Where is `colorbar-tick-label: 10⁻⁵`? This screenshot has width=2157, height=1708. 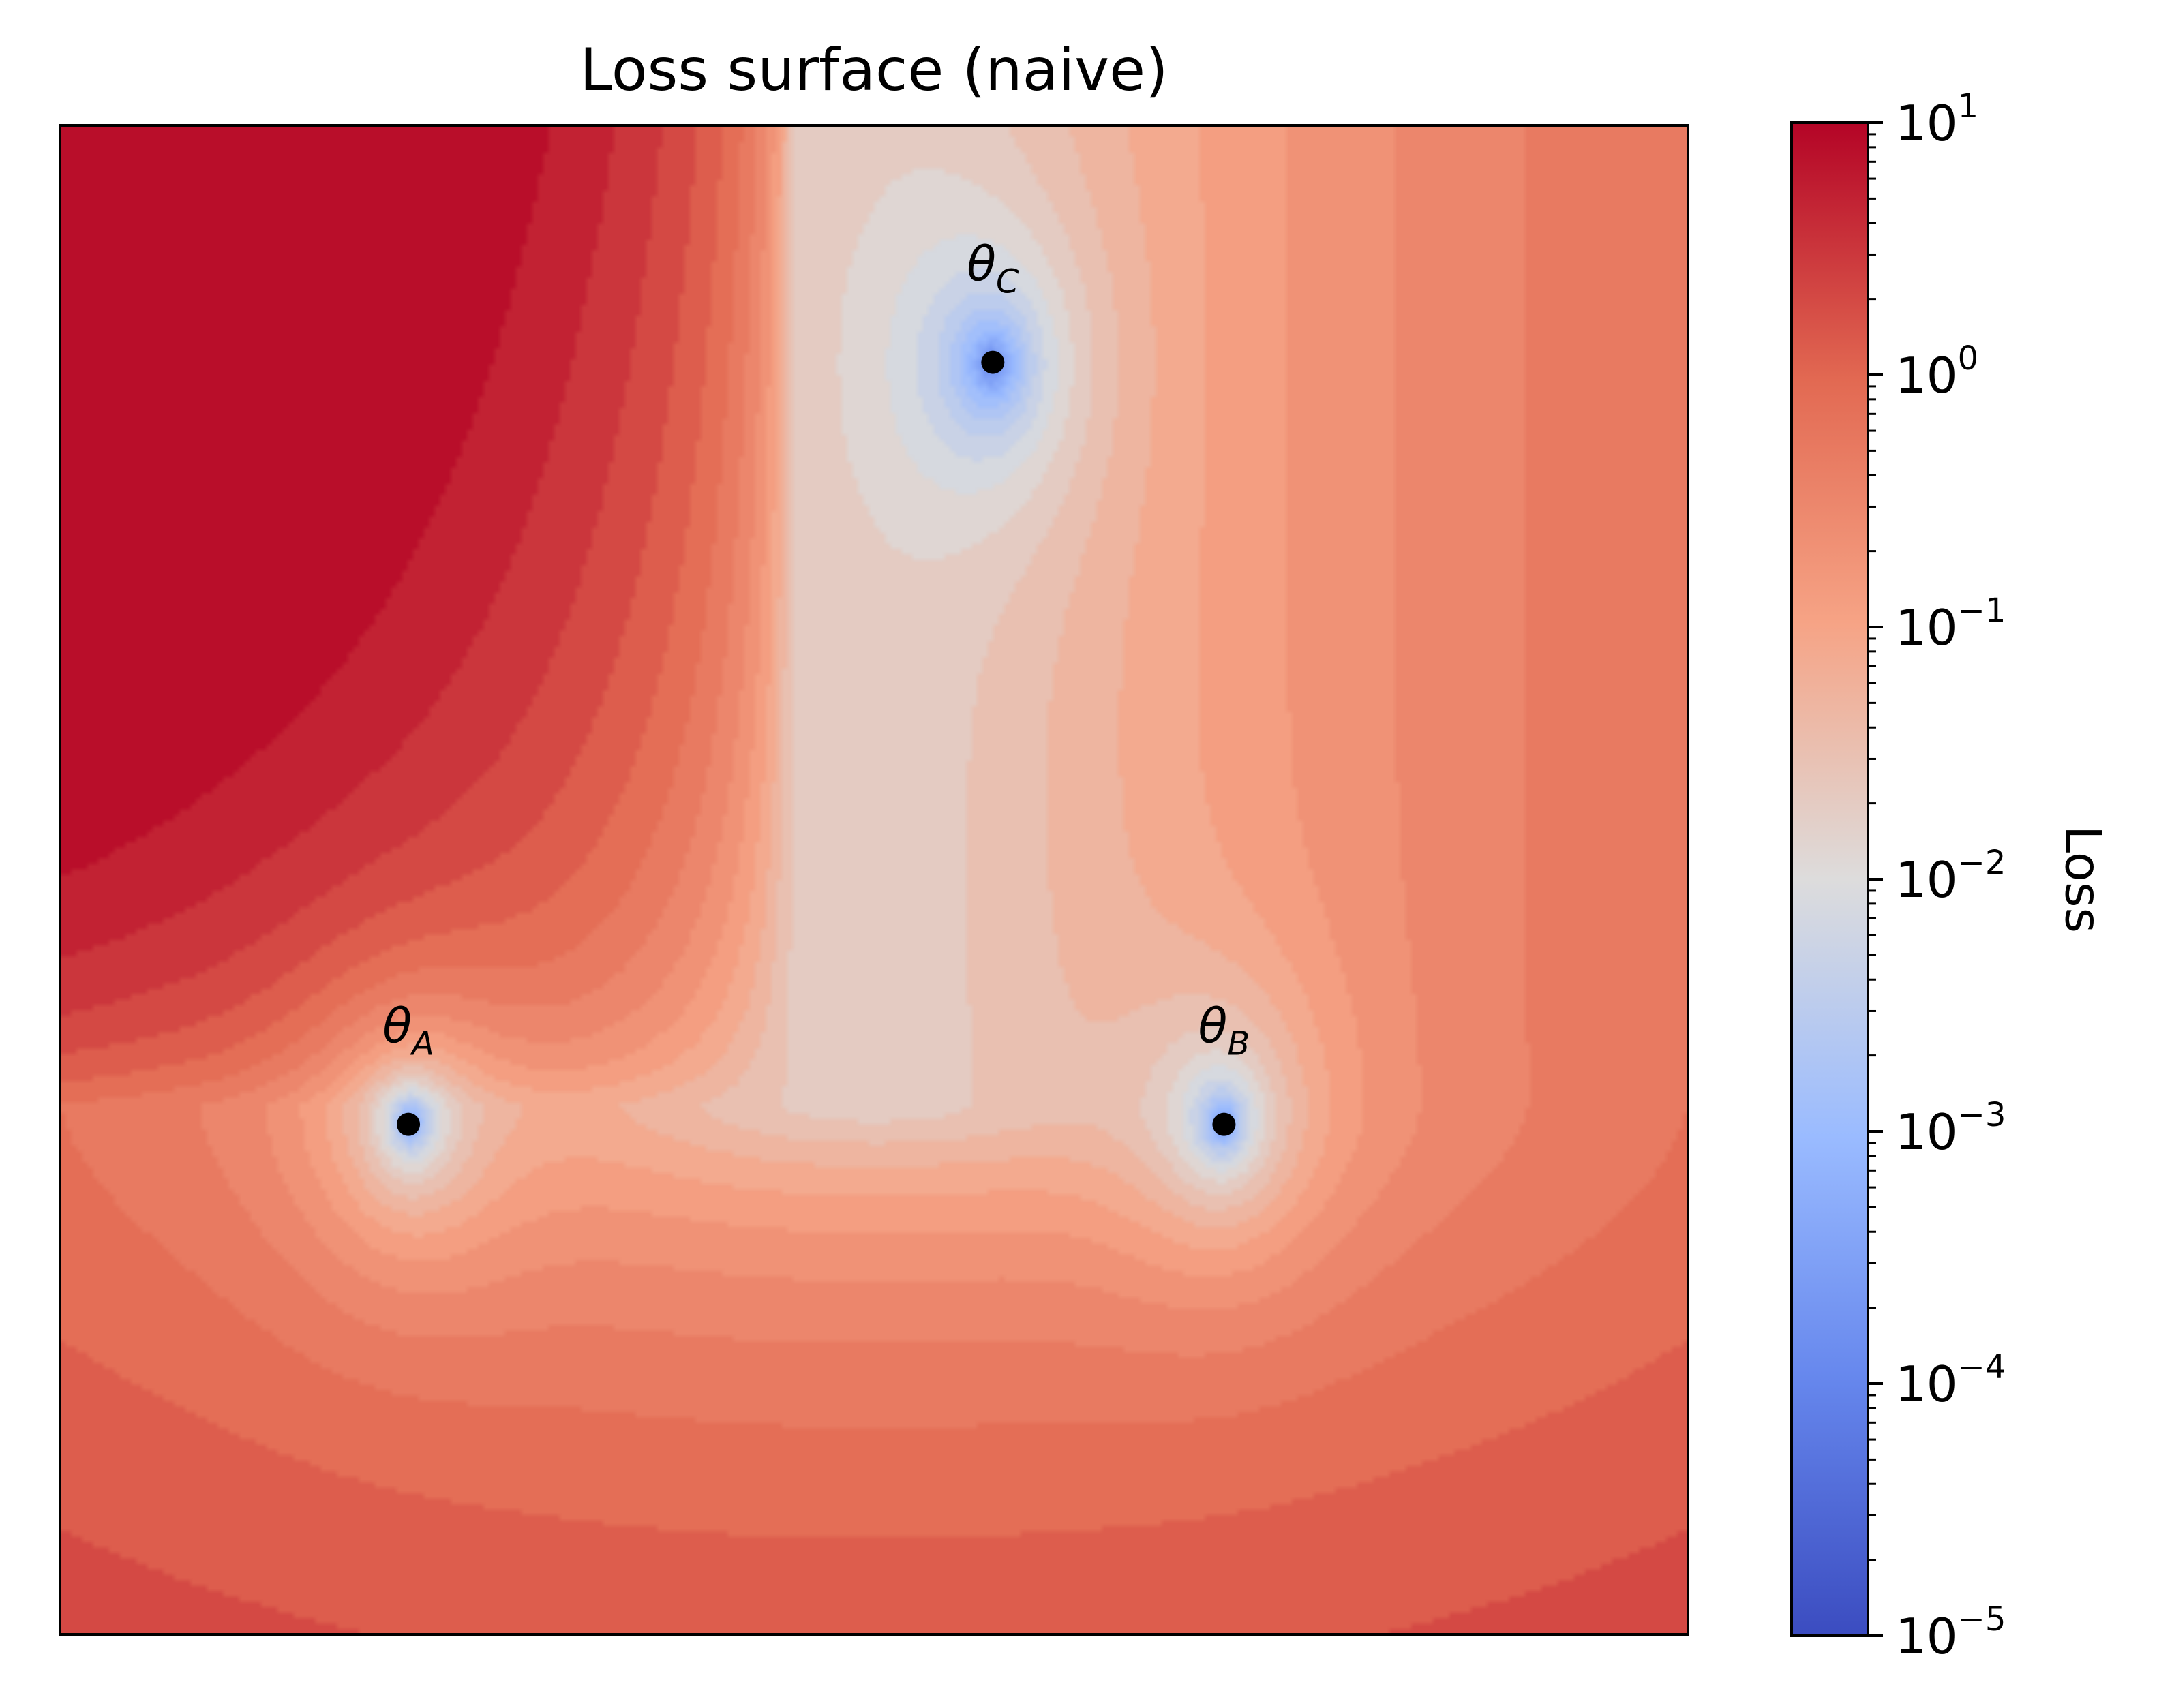 colorbar-tick-label: 10⁻⁵ is located at coordinates (1950, 1632).